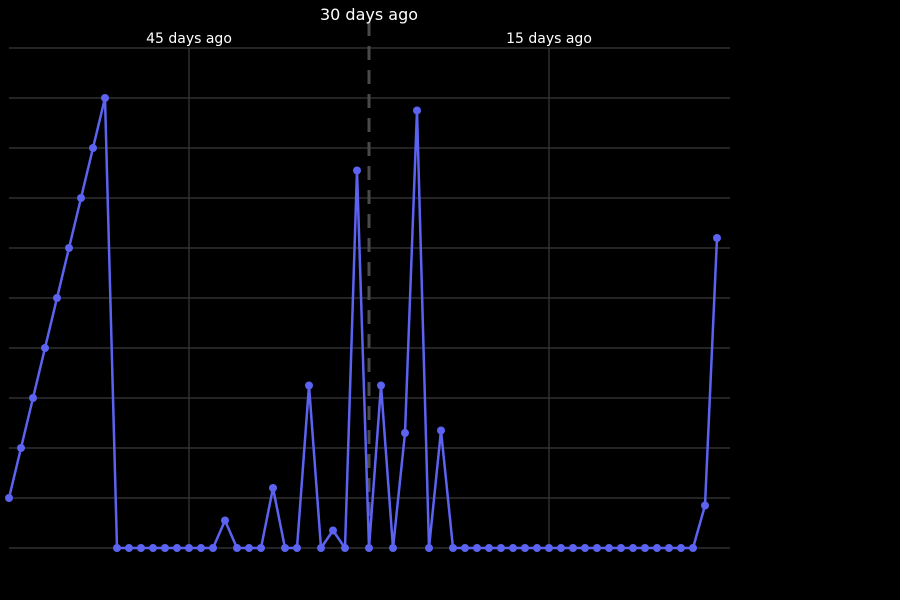 The width and height of the screenshot is (900, 600). Describe the element at coordinates (189, 39) in the screenshot. I see `x-tick-label: 45 days ago` at that location.